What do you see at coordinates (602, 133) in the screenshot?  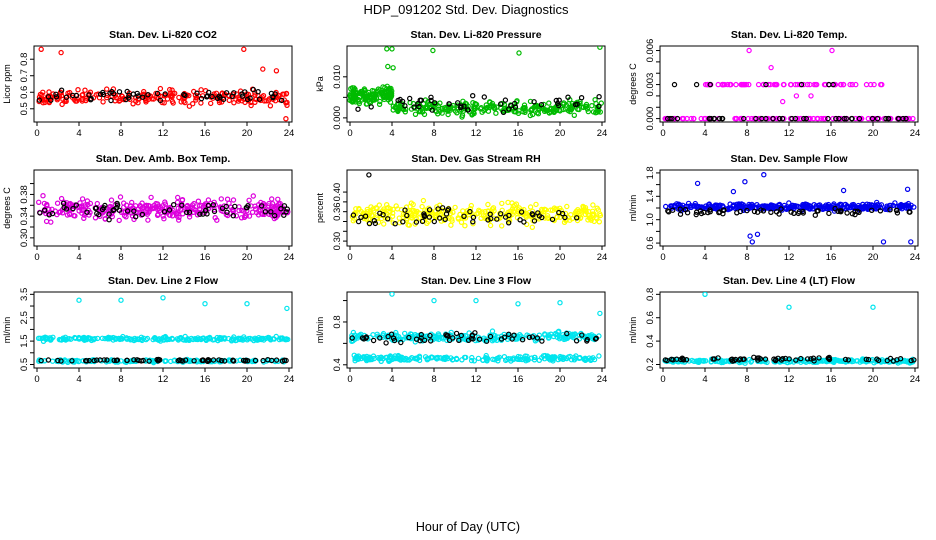 I see `x-tick-label: 24` at bounding box center [602, 133].